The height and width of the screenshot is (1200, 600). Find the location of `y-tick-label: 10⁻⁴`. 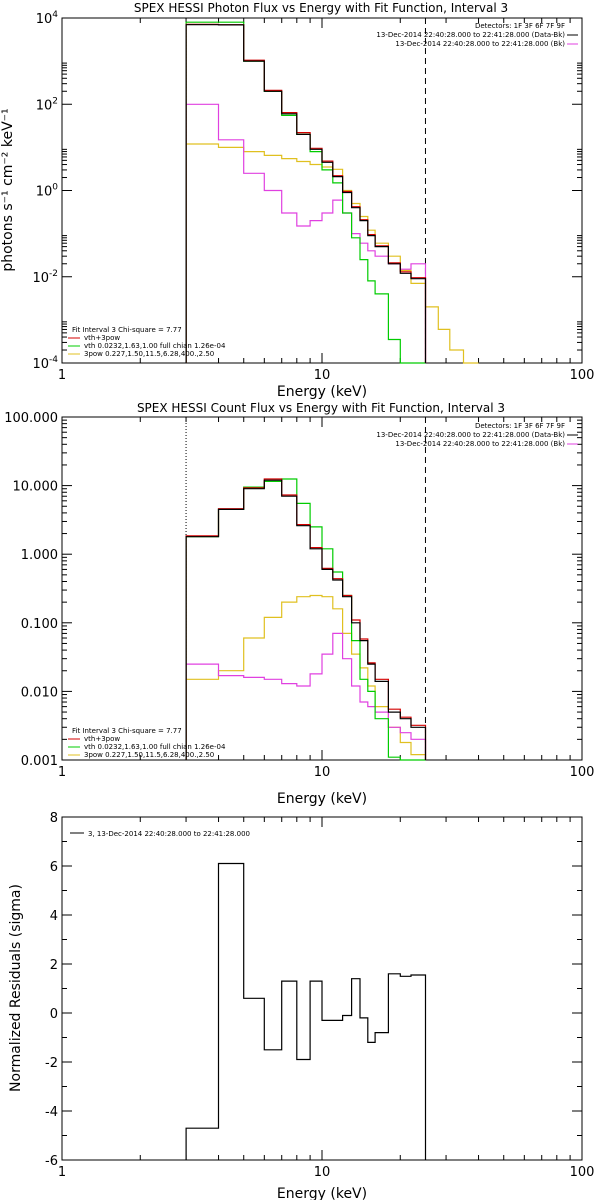

y-tick-label: 10⁻⁴ is located at coordinates (45, 363).